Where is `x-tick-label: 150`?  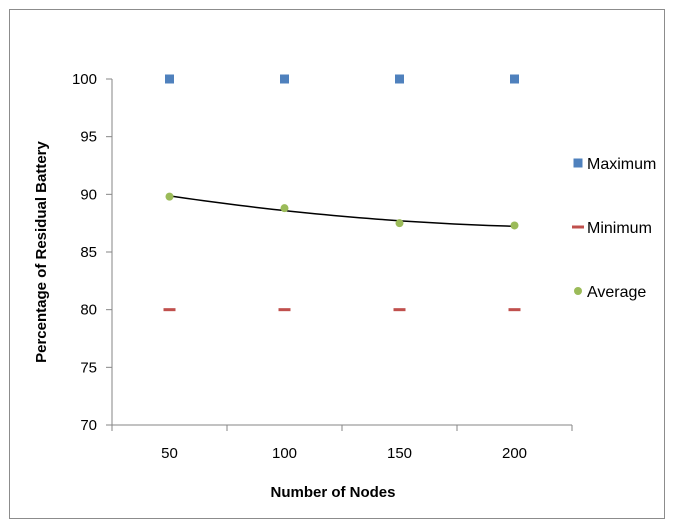
x-tick-label: 150 is located at coordinates (399, 453).